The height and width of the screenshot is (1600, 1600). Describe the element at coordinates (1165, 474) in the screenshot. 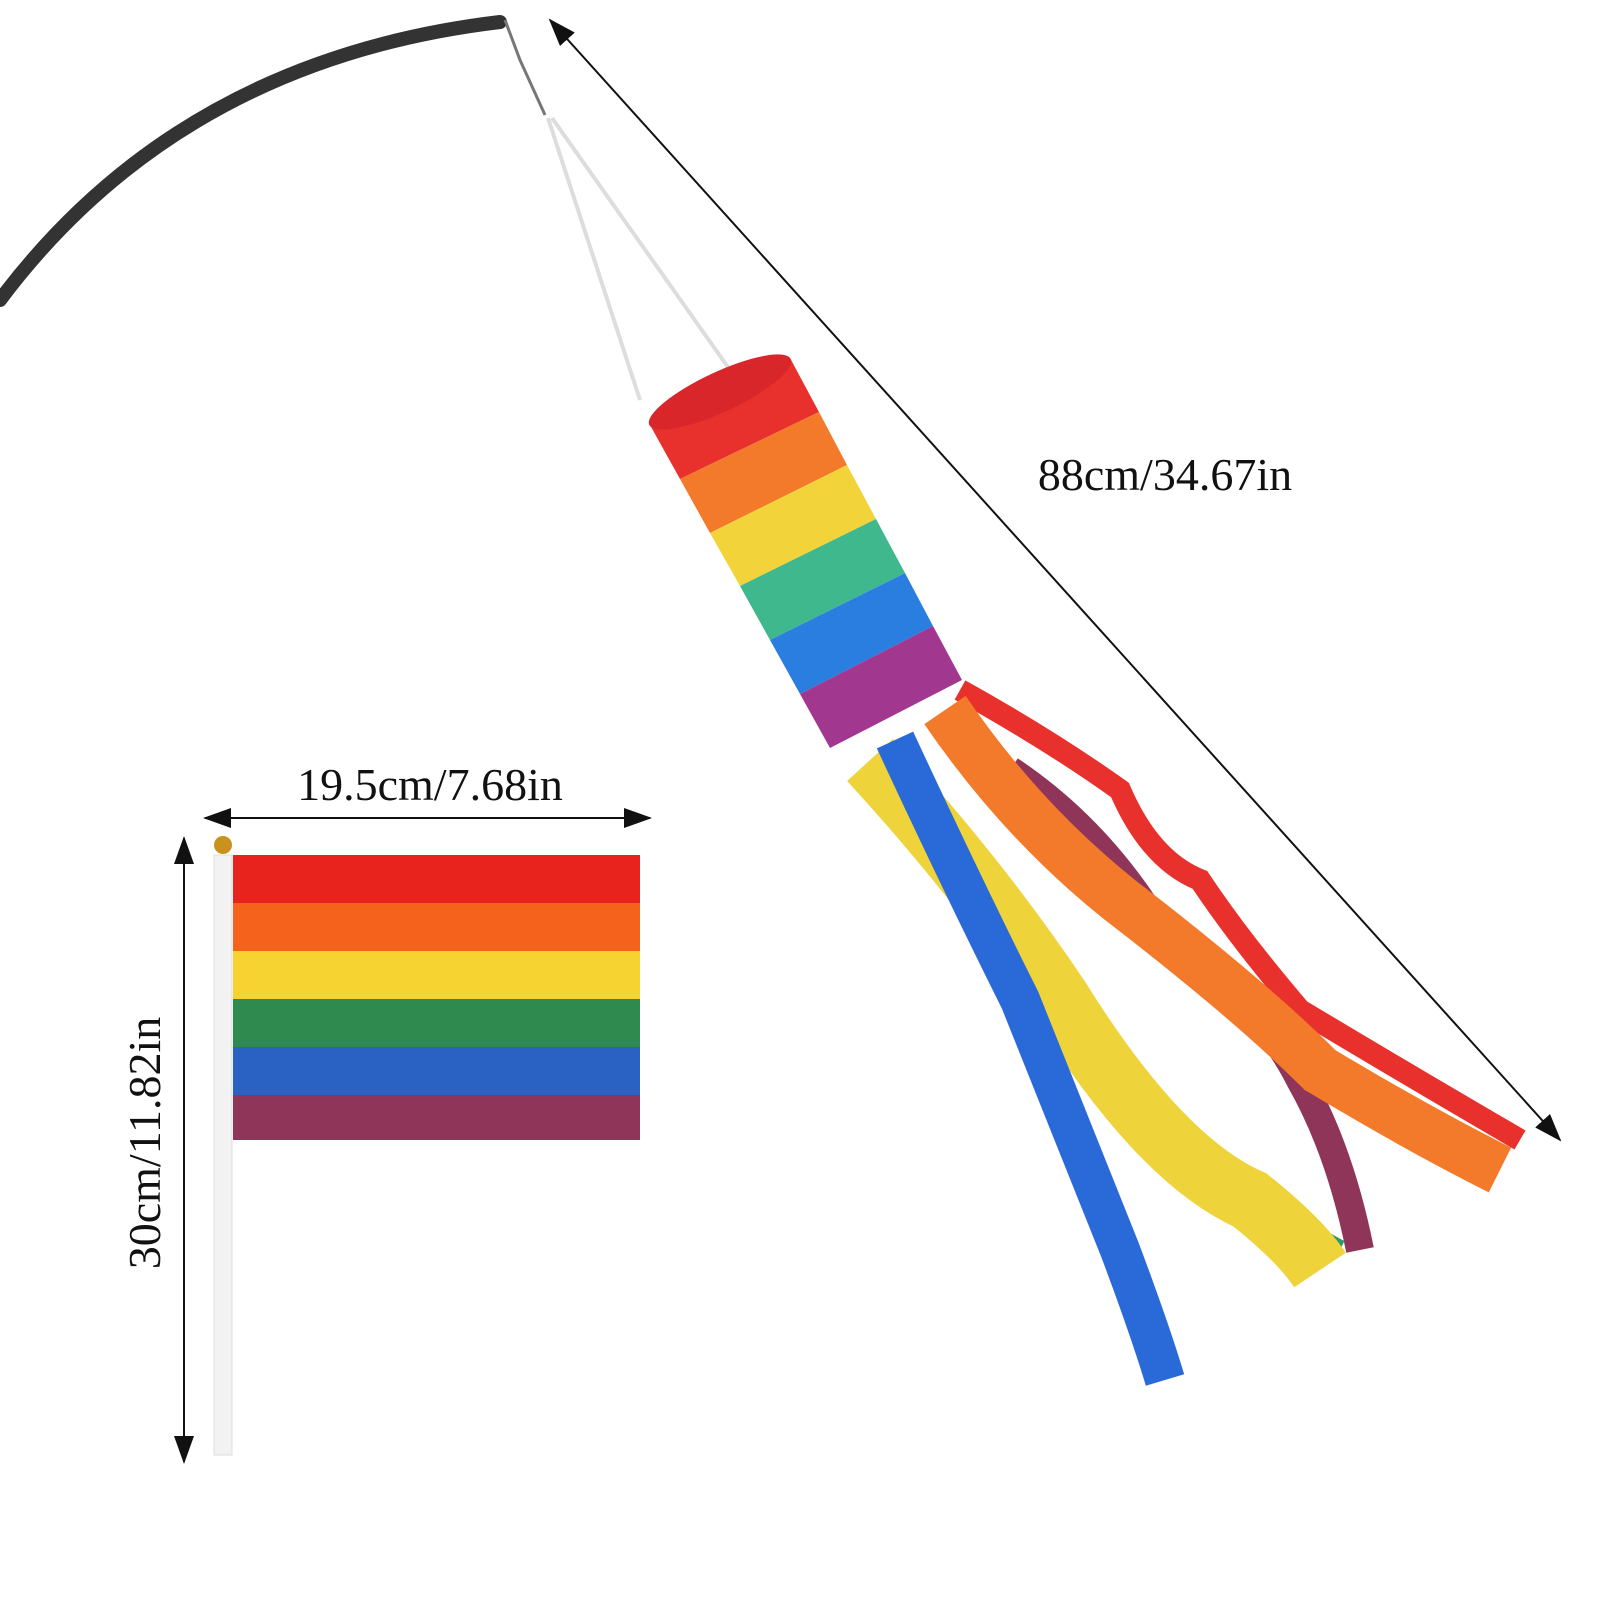

I see `dimension-label: 88cm/34.67in` at that location.